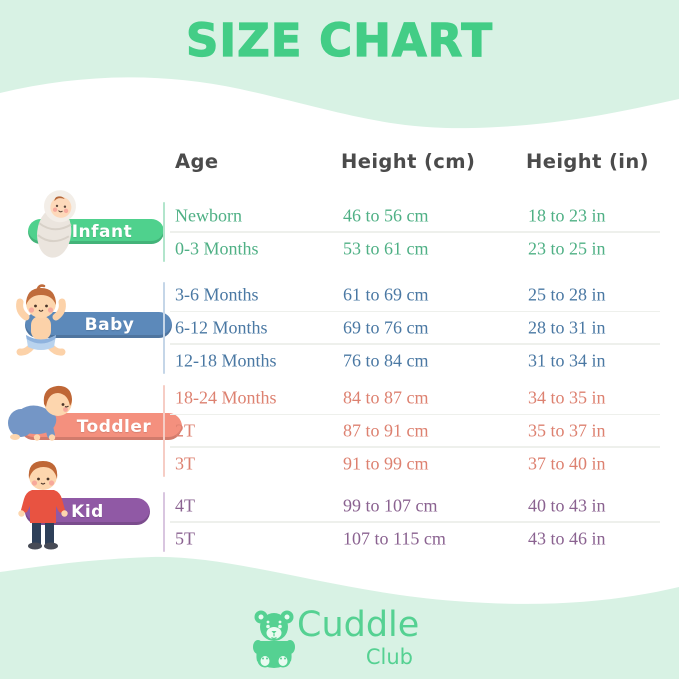 The height and width of the screenshot is (679, 679). Describe the element at coordinates (339, 360) in the screenshot. I see `table-row: 12-18 Months 76 to 84 cm 31 to 34 in` at that location.